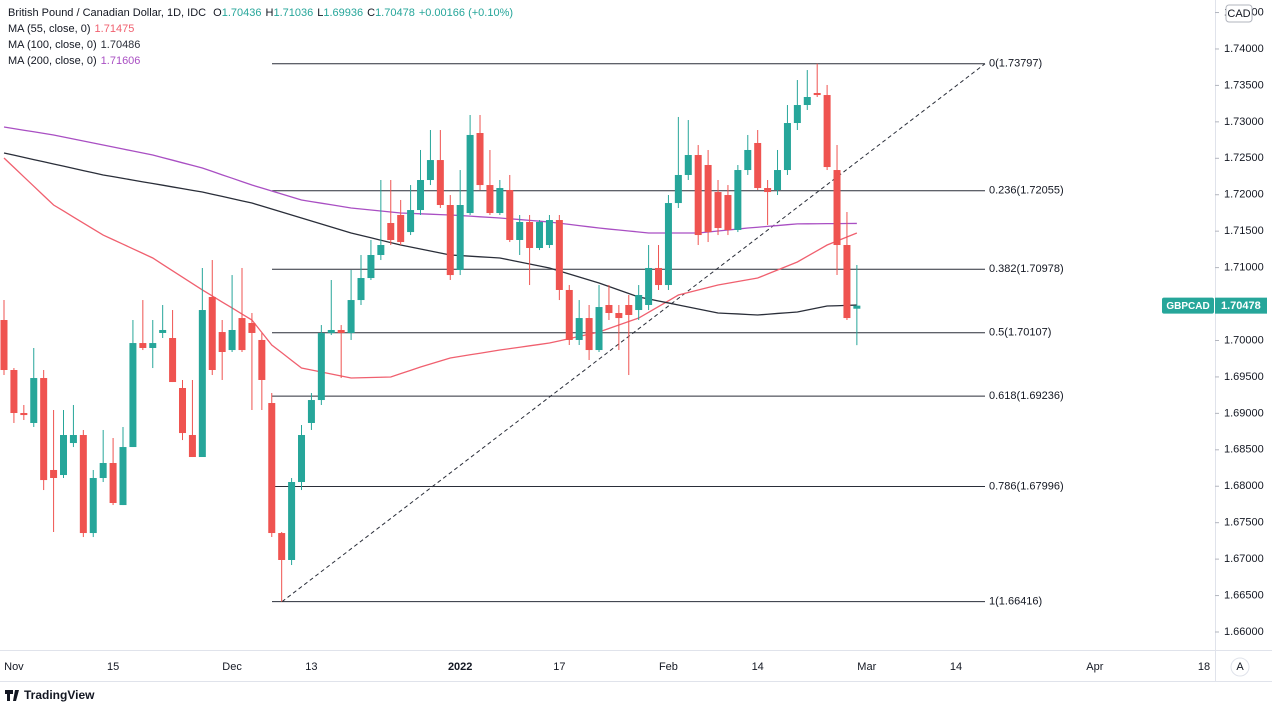 Image resolution: width=1272 pixels, height=707 pixels. What do you see at coordinates (395, 13) in the screenshot?
I see `ohlc-value: 1.70478` at bounding box center [395, 13].